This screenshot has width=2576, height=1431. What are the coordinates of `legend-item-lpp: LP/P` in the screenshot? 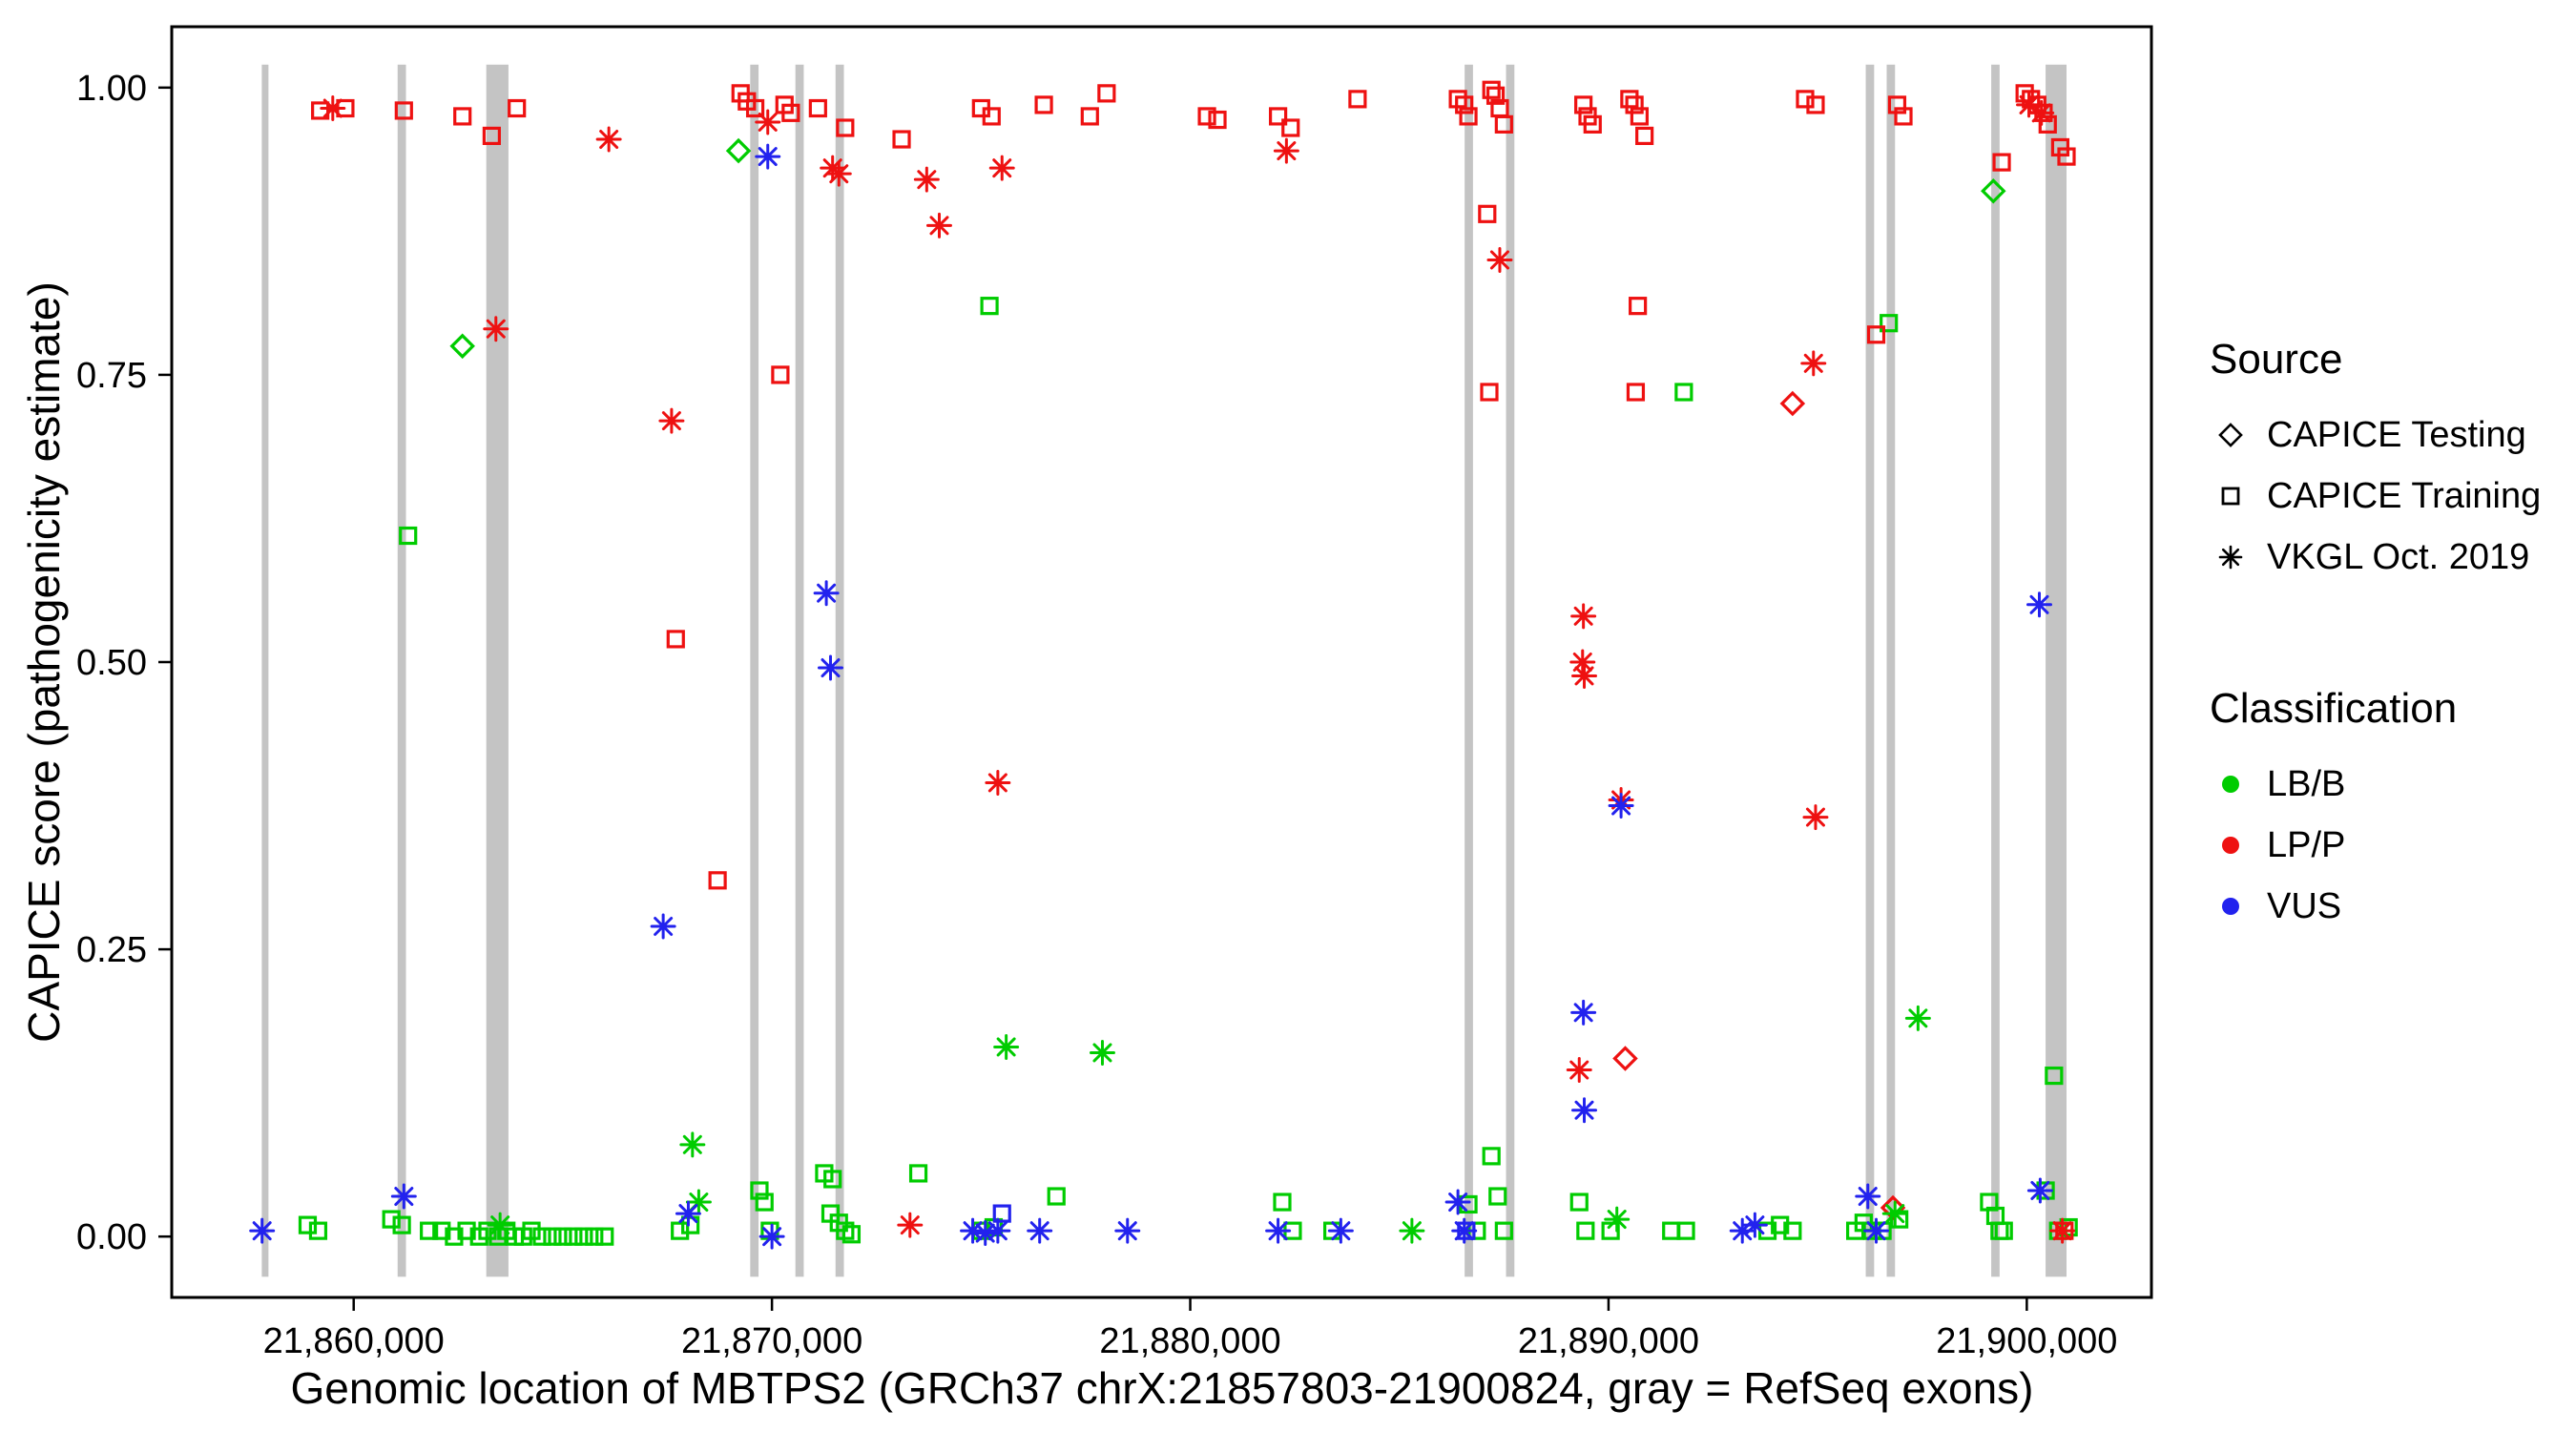 It's located at (2375, 846).